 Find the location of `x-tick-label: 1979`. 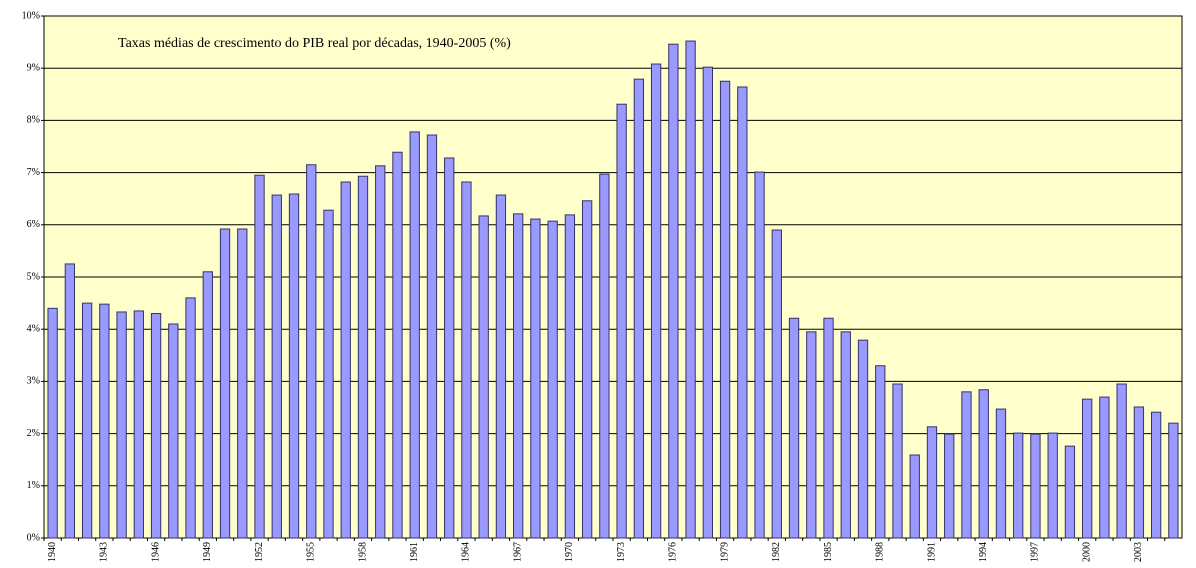

x-tick-label: 1979 is located at coordinates (724, 552).